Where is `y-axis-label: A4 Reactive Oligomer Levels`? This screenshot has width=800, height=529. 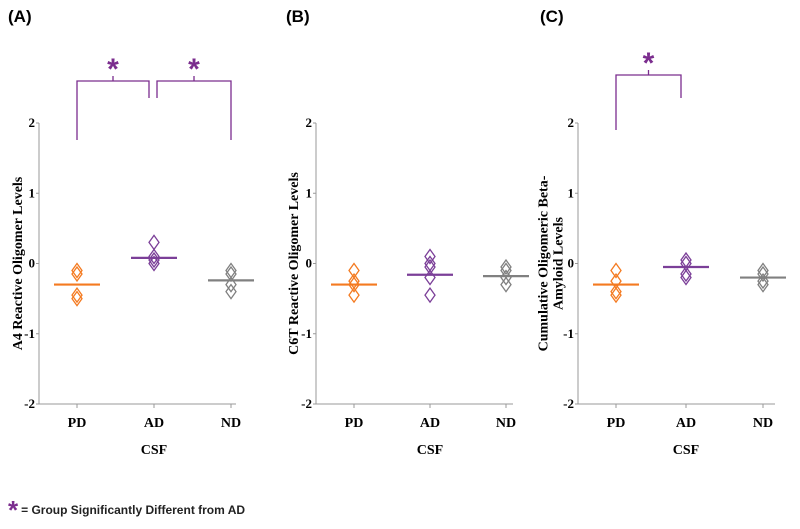
y-axis-label: A4 Reactive Oligomer Levels is located at coordinates (18, 263).